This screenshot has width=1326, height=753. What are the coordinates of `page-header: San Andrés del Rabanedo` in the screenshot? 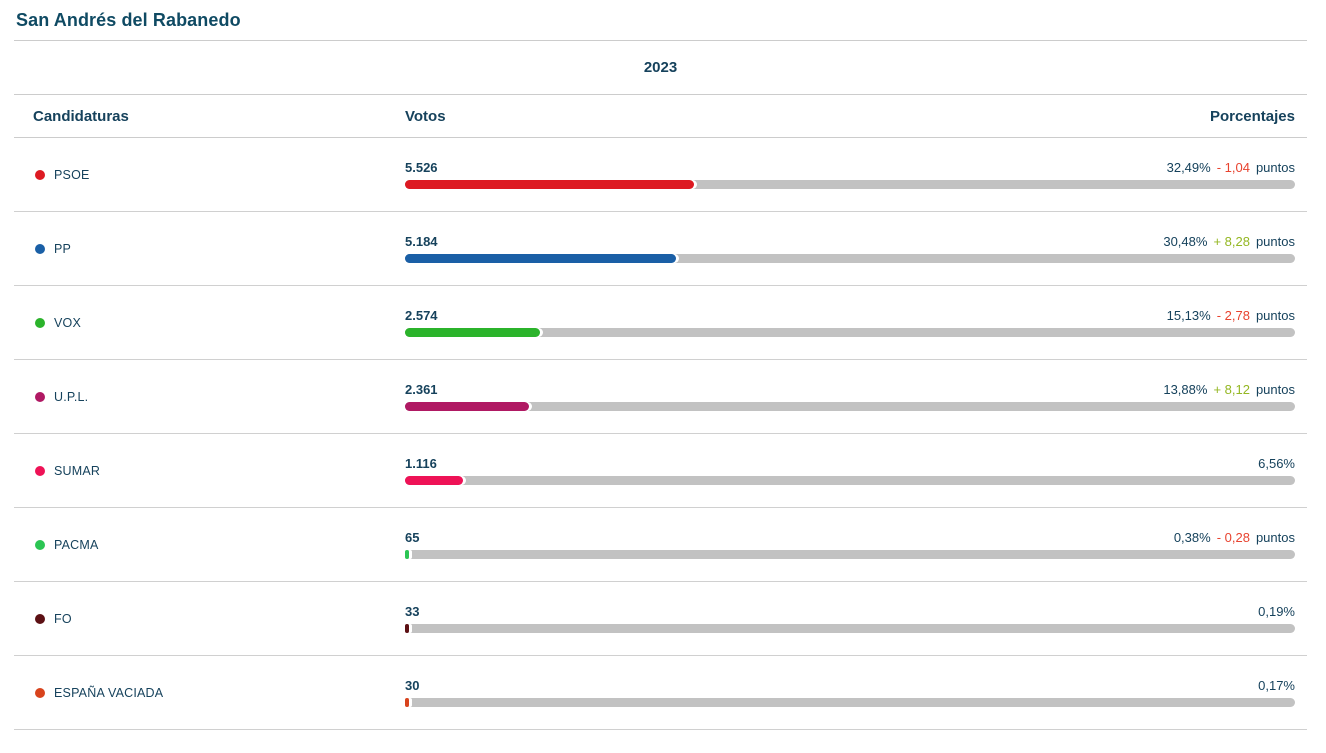 It's located at (660, 20).